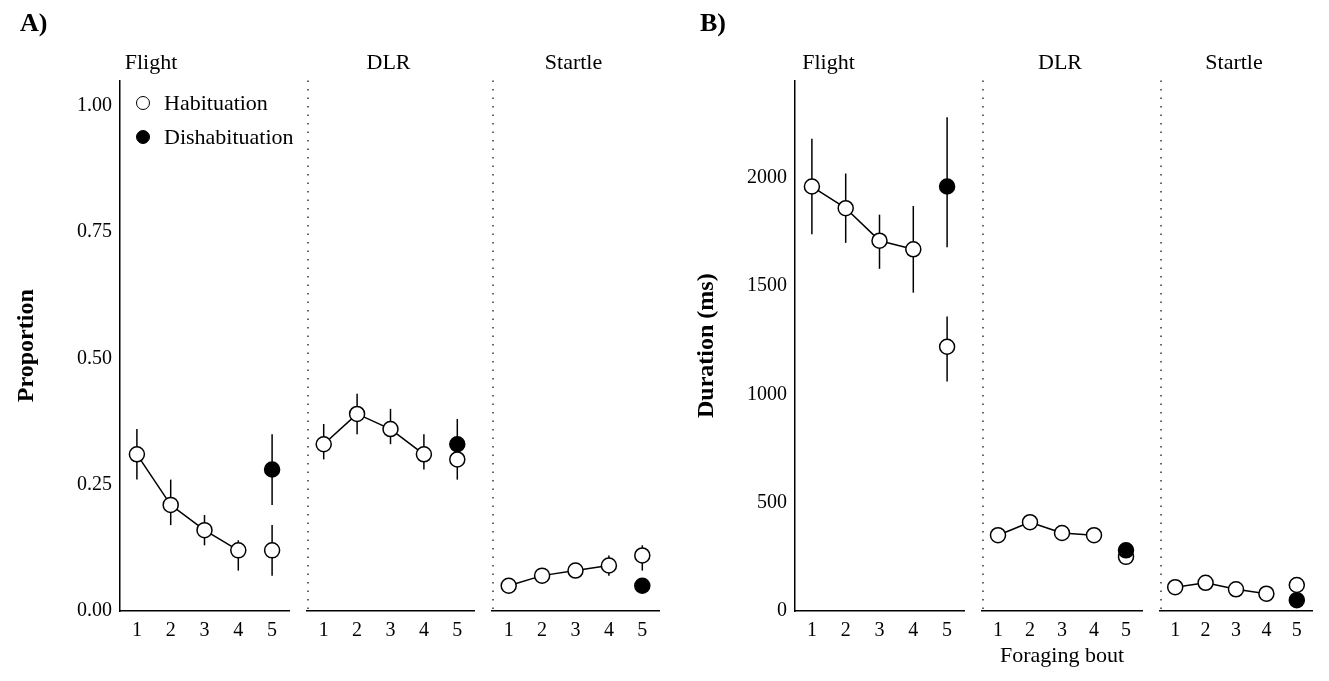 This screenshot has width=1329, height=681. What do you see at coordinates (767, 392) in the screenshot?
I see `y-tick-label: 1000` at bounding box center [767, 392].